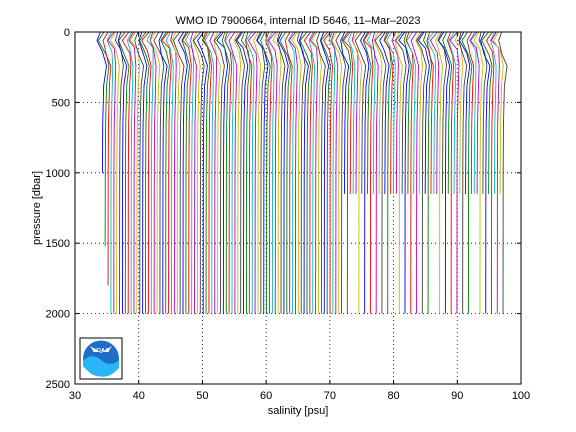 The height and width of the screenshot is (432, 576). I want to click on logo-text: NOAA, so click(101, 351).